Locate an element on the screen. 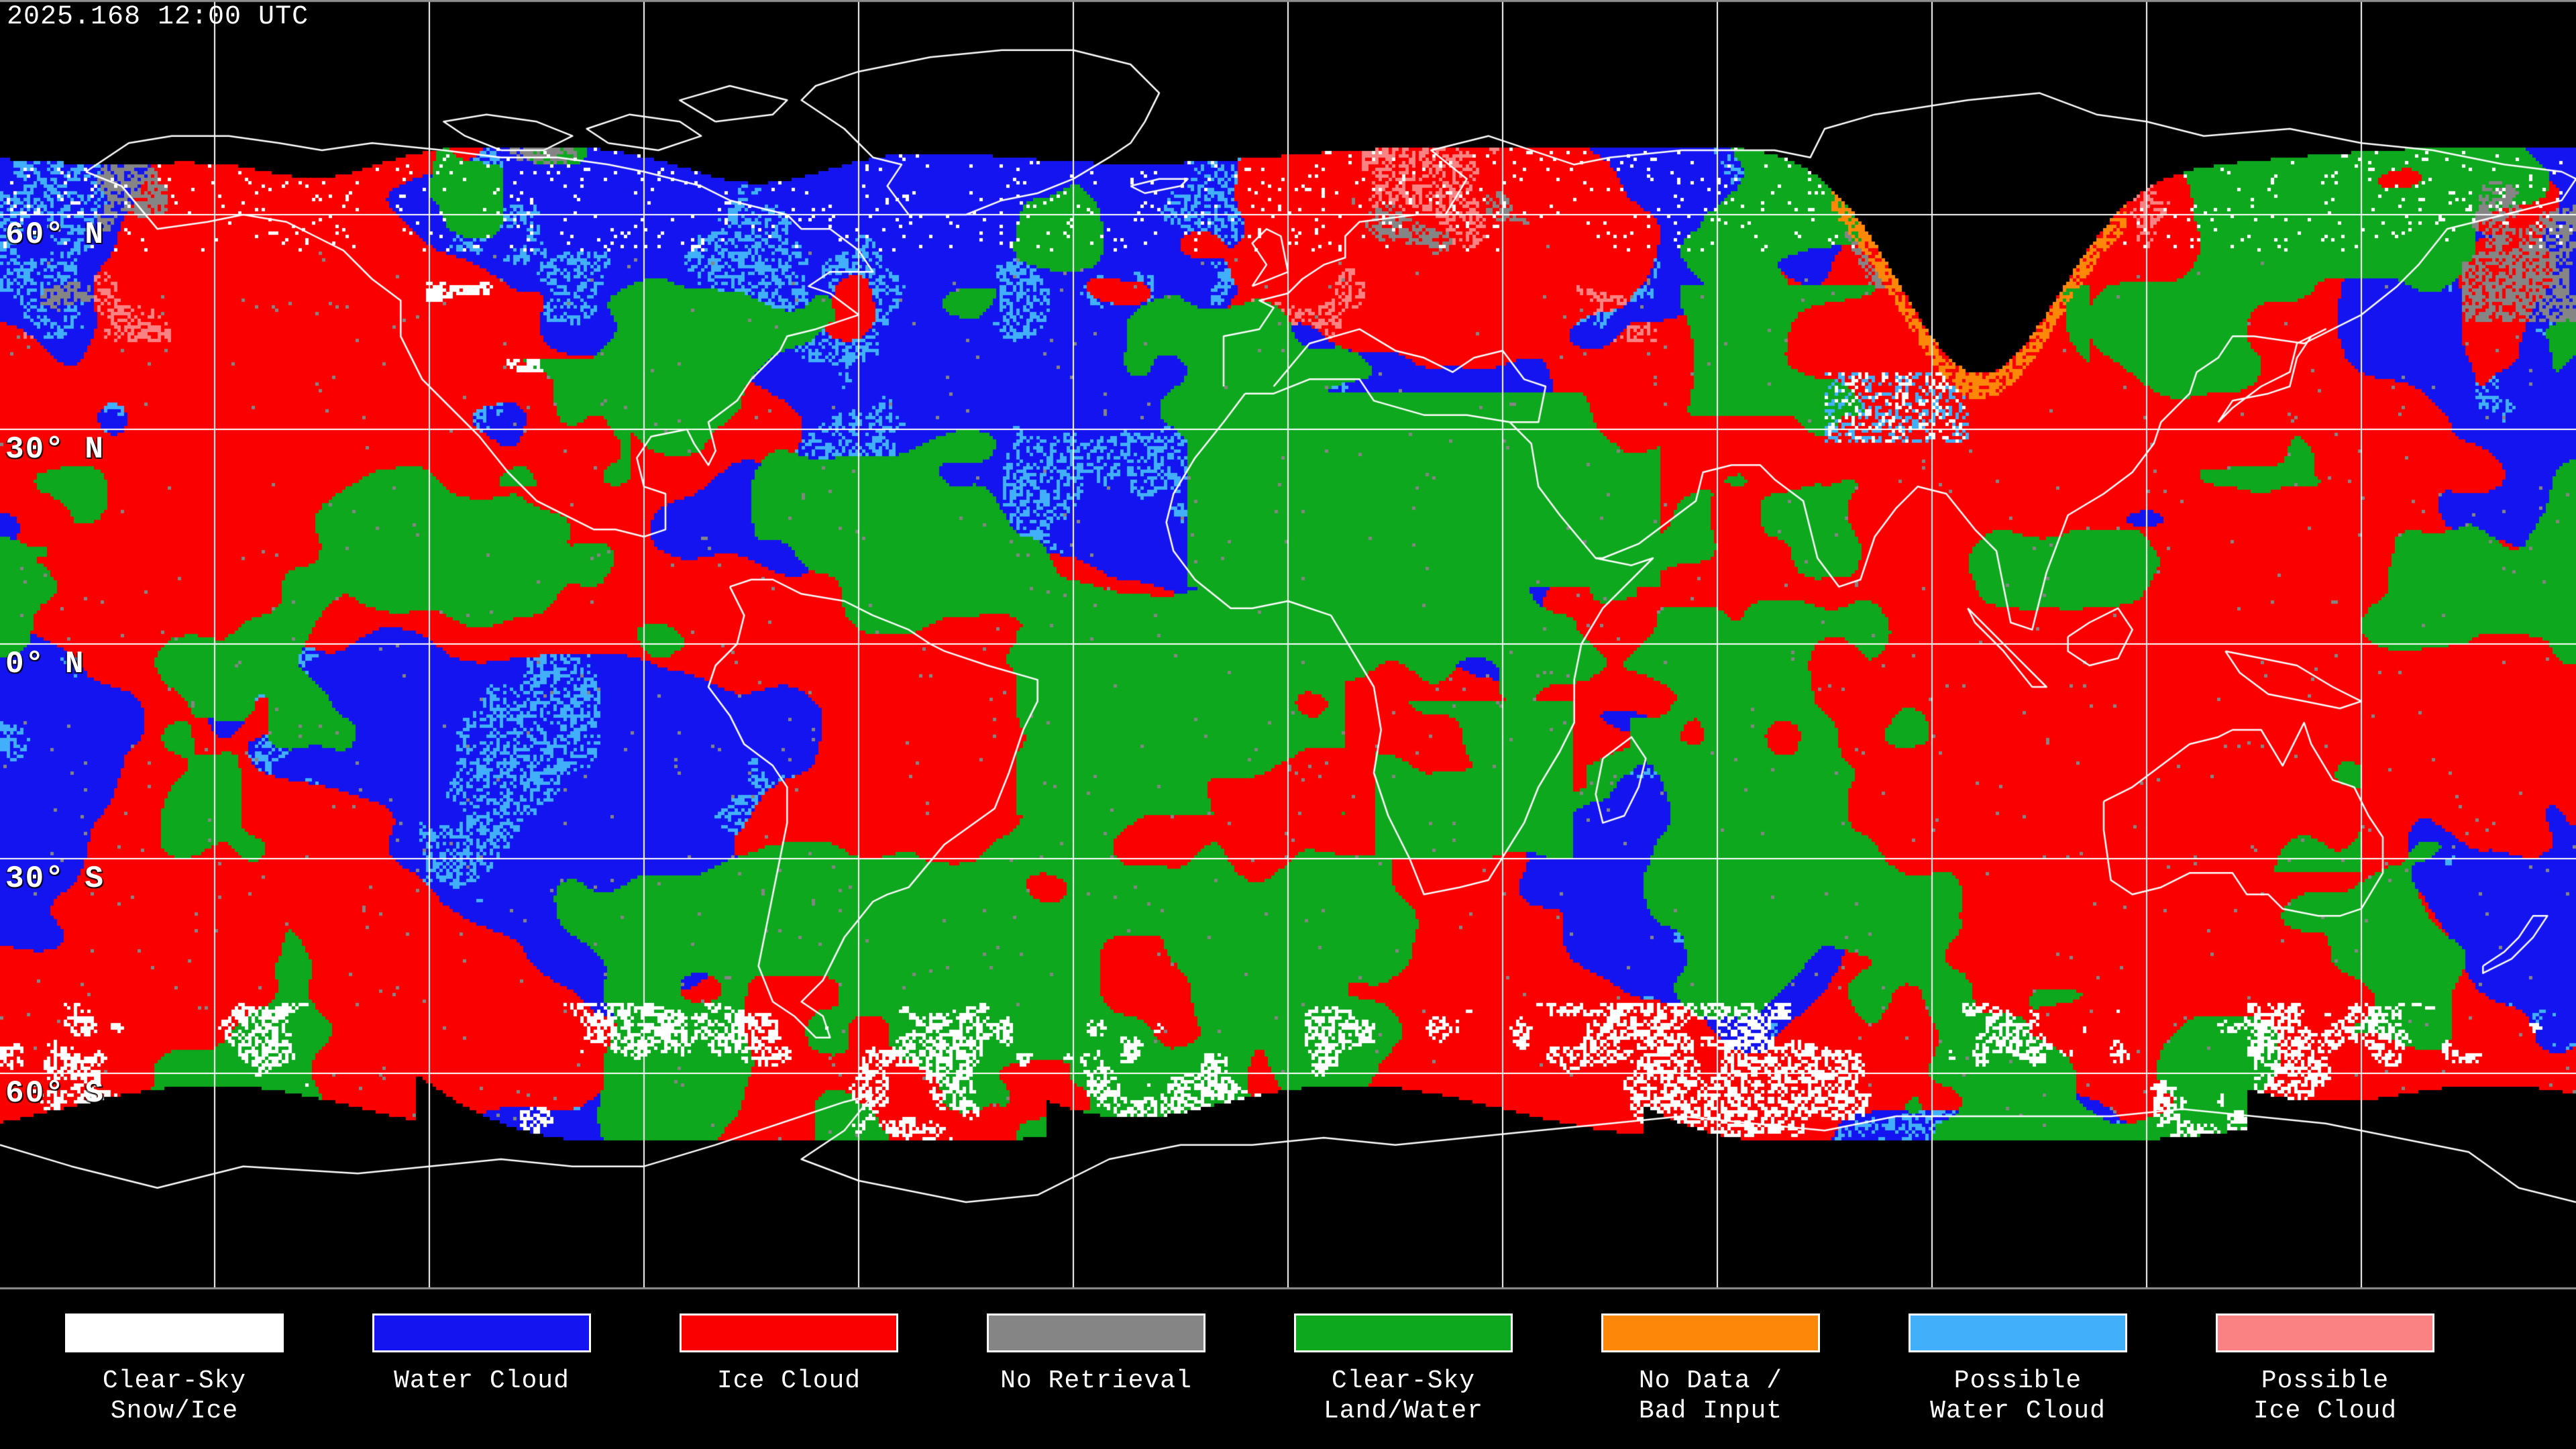 The height and width of the screenshot is (1449, 2576). legend-label: Possible Water Cloud is located at coordinates (2018, 1396).